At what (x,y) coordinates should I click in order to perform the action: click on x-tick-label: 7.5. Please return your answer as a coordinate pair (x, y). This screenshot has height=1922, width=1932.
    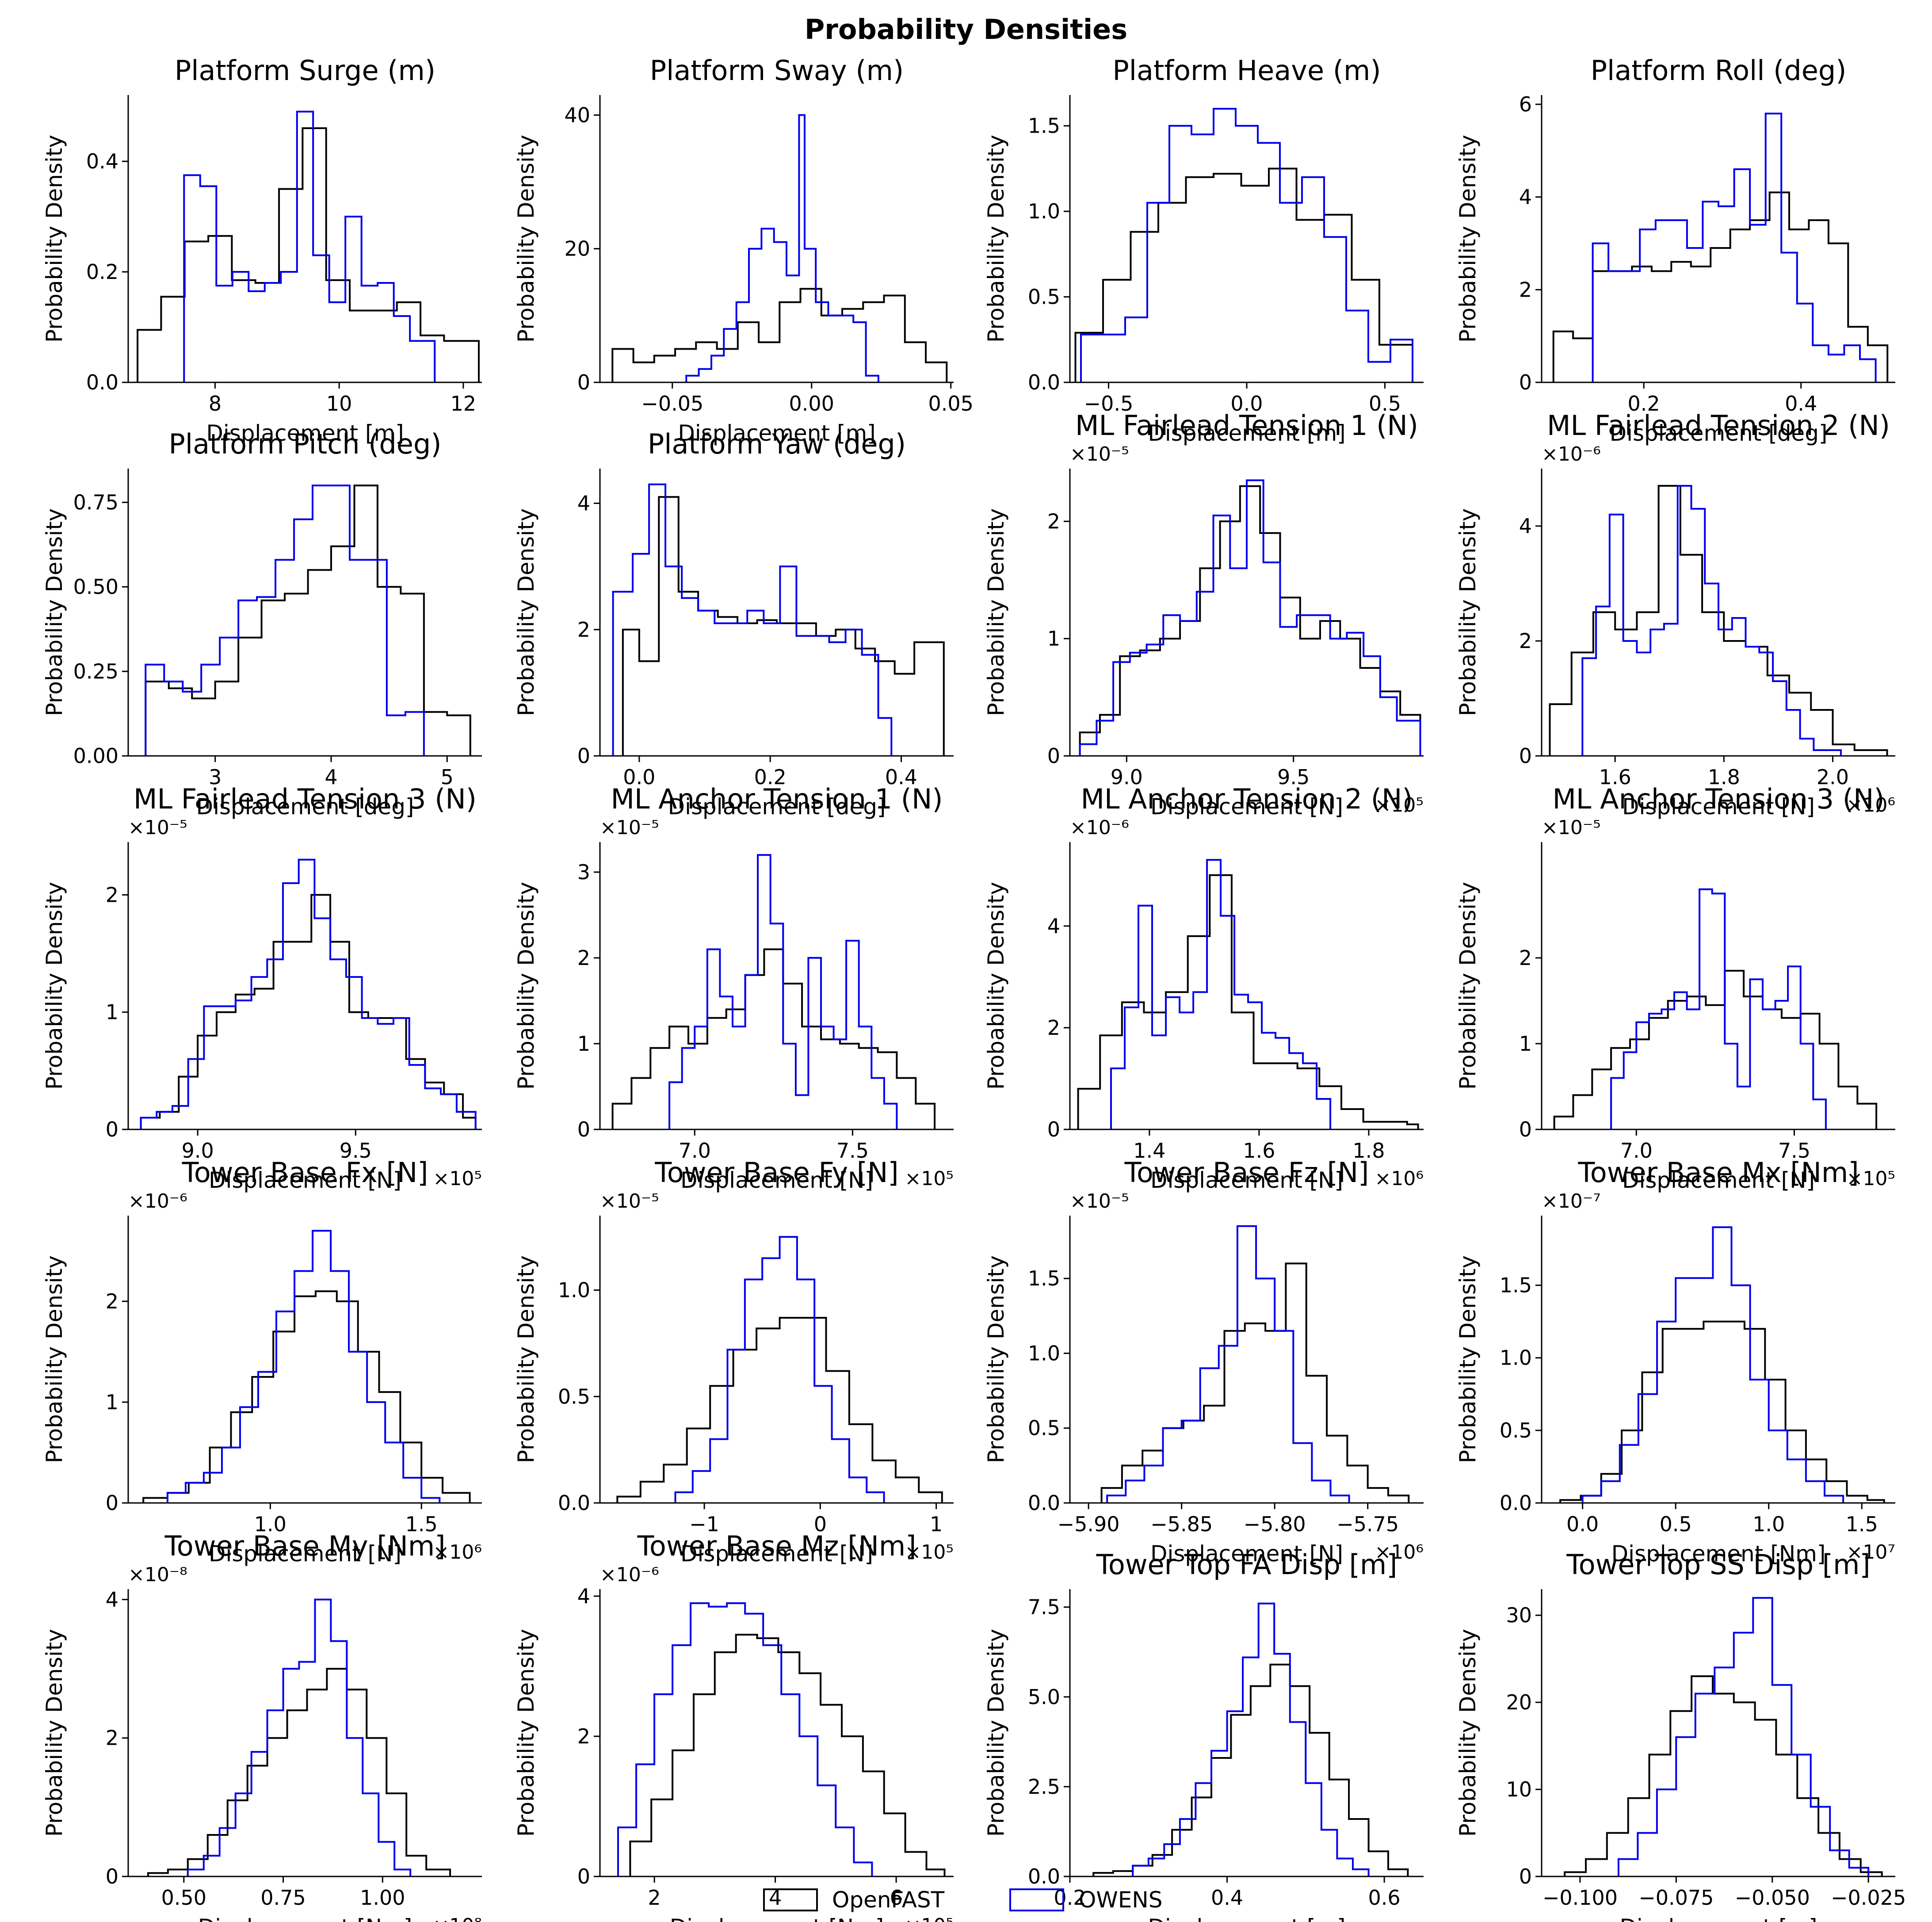
    Looking at the image, I should click on (1794, 1151).